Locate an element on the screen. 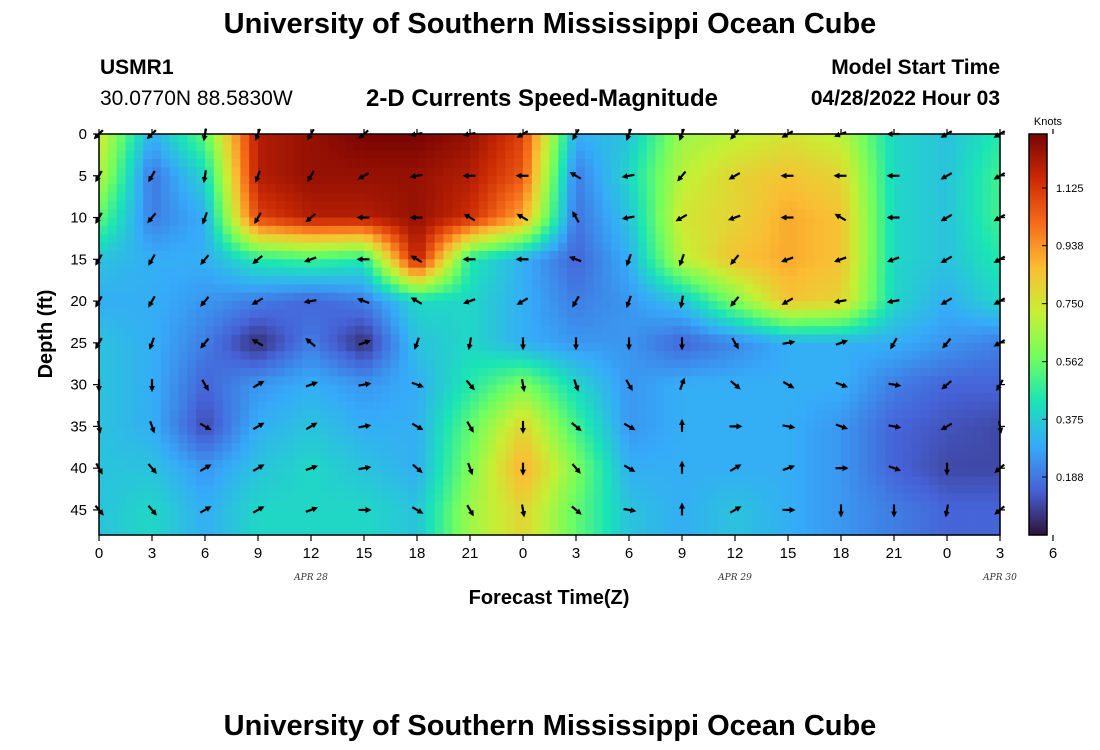 The height and width of the screenshot is (750, 1100). current-arrow is located at coordinates (840, 217).